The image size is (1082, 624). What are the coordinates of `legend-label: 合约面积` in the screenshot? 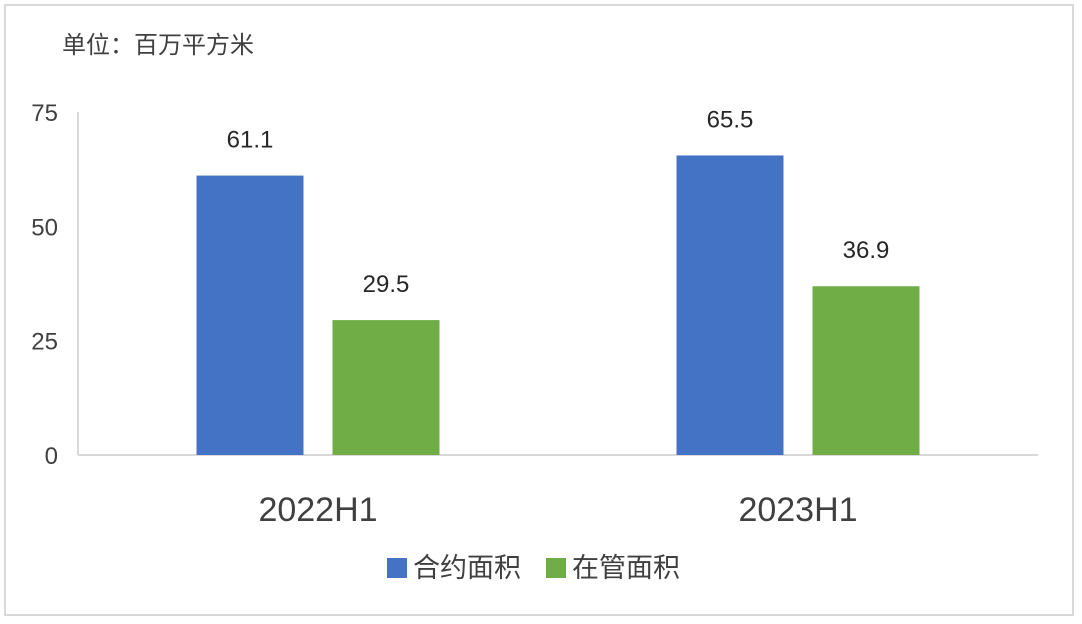 It's located at (467, 568).